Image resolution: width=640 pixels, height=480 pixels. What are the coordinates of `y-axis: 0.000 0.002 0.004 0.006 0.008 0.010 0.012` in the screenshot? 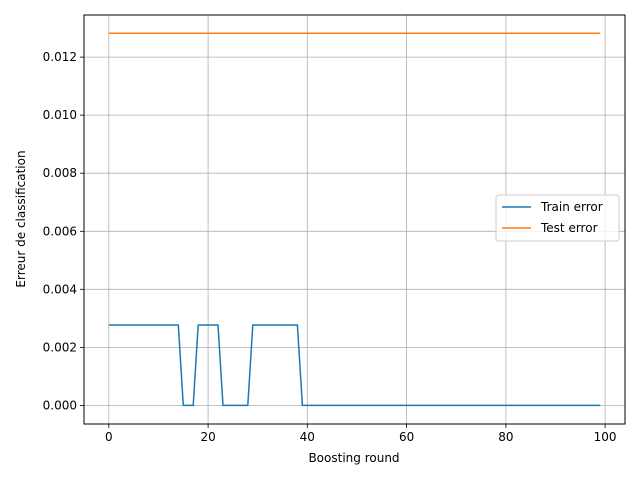 It's located at (63, 231).